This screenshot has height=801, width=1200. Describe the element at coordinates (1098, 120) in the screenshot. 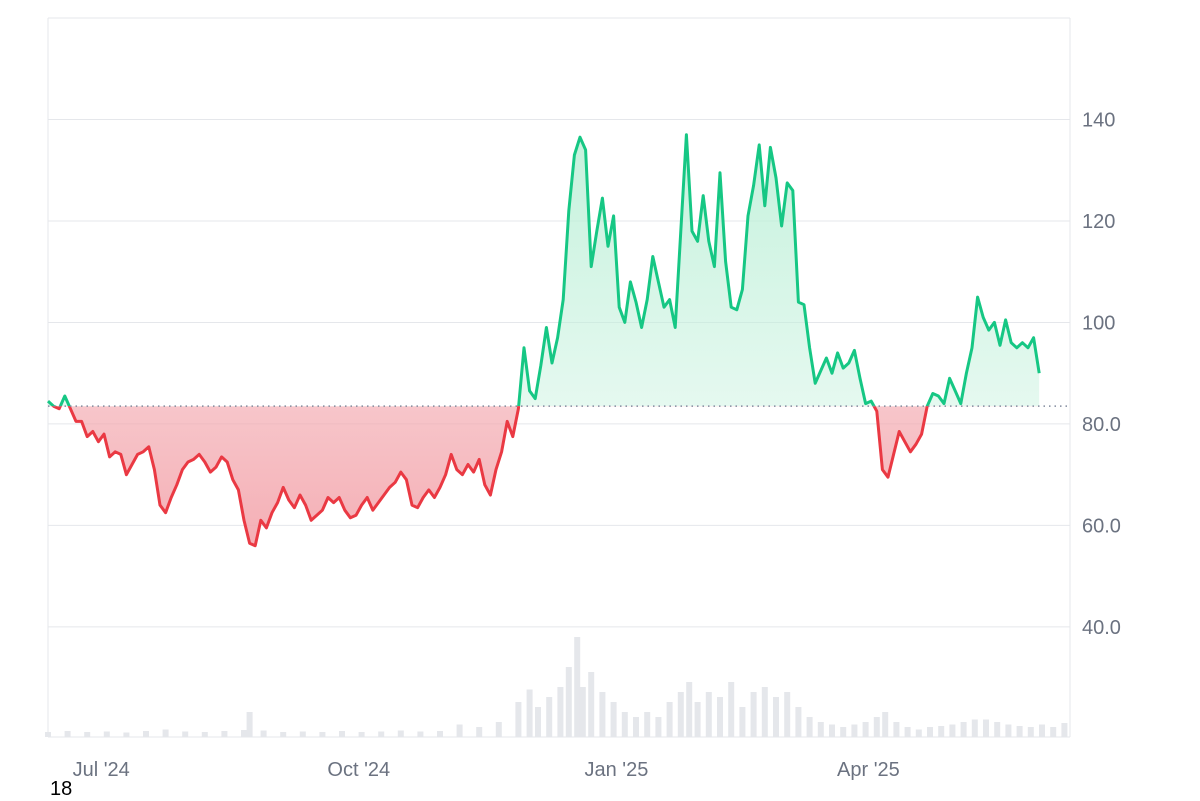

I see `y-tick-label: 140` at that location.